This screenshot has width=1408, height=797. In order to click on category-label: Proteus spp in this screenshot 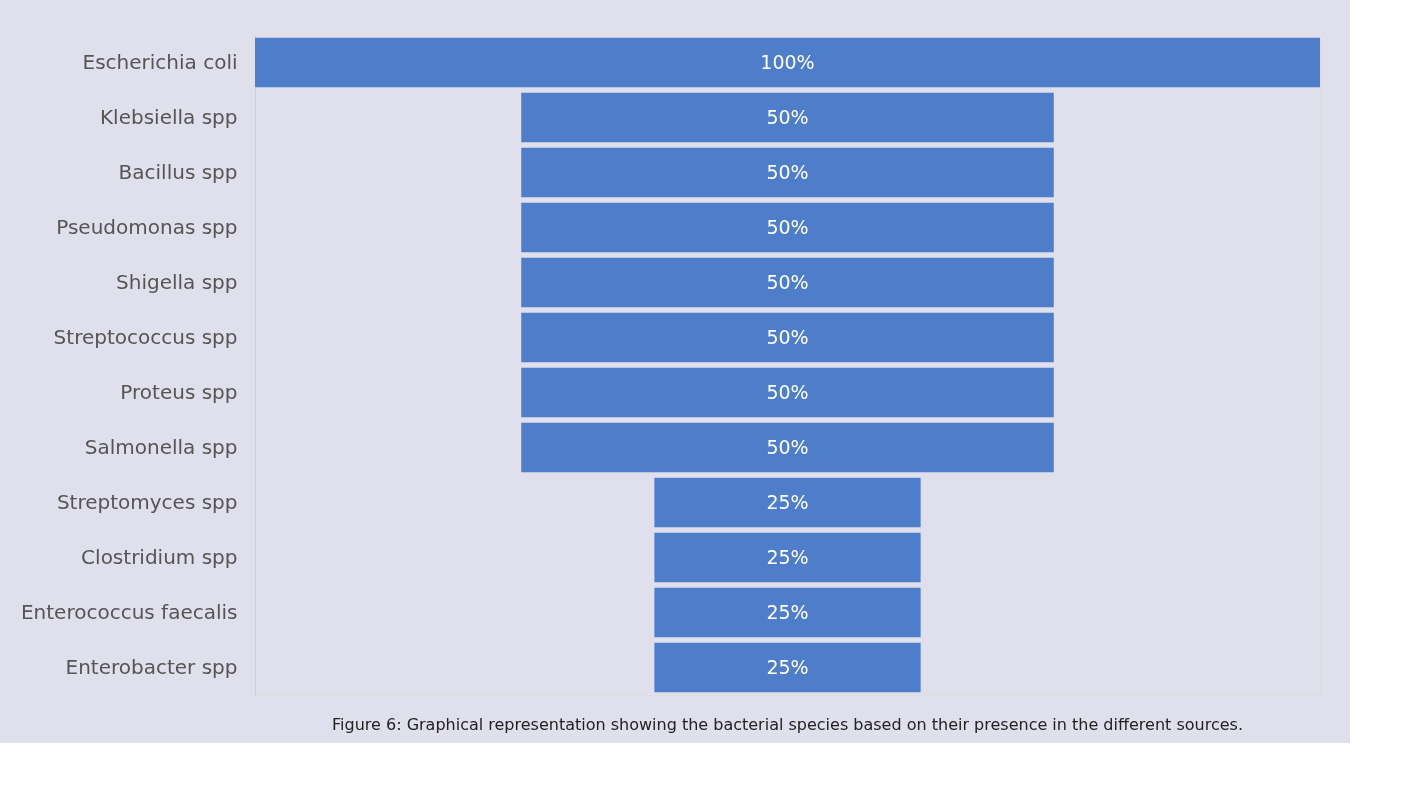, I will do `click(179, 391)`.